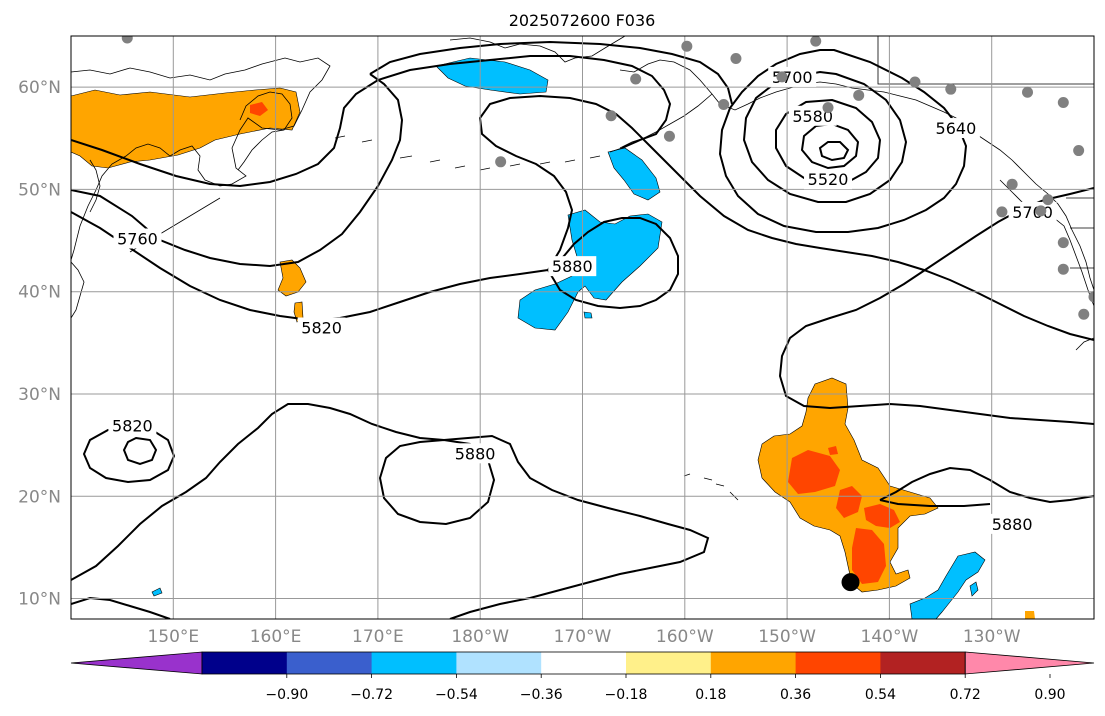 The width and height of the screenshot is (1105, 716). What do you see at coordinates (985, 60) in the screenshot?
I see `canada-border` at bounding box center [985, 60].